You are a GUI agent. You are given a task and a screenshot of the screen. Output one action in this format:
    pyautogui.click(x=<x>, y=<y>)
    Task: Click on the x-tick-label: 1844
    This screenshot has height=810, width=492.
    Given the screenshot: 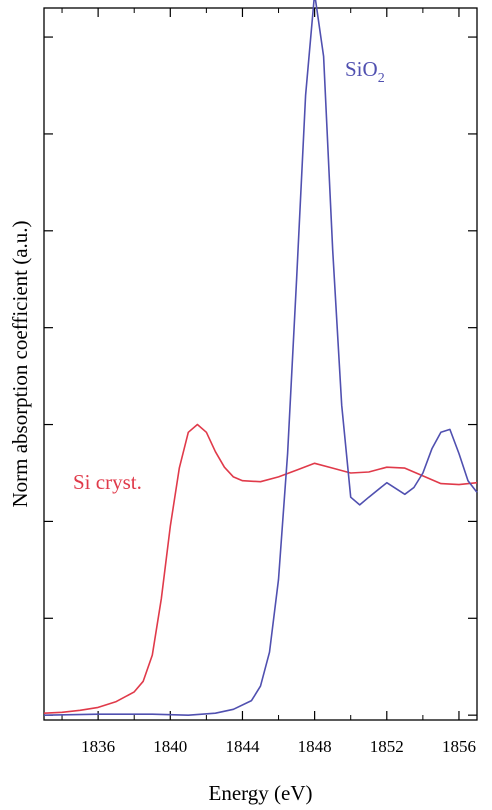 What is the action you would take?
    pyautogui.click(x=242, y=746)
    